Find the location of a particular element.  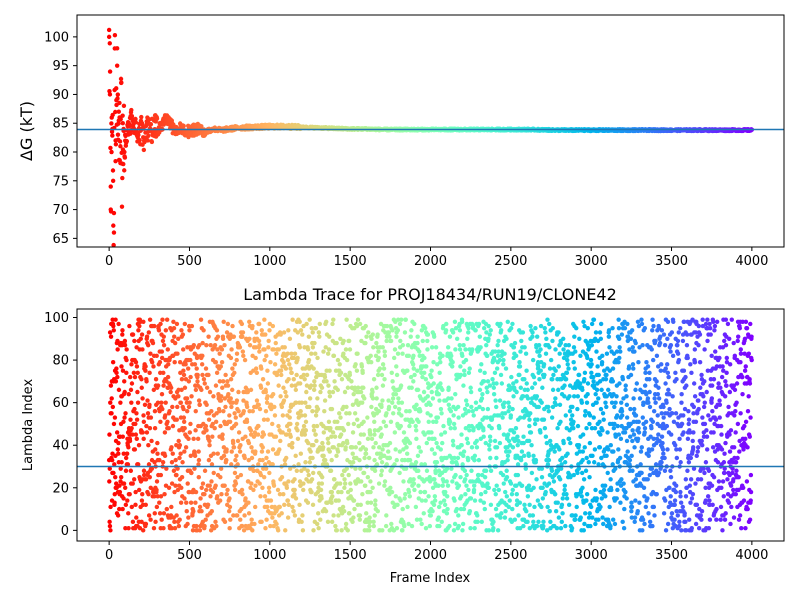

y-tick-label: 75 is located at coordinates (60, 181).